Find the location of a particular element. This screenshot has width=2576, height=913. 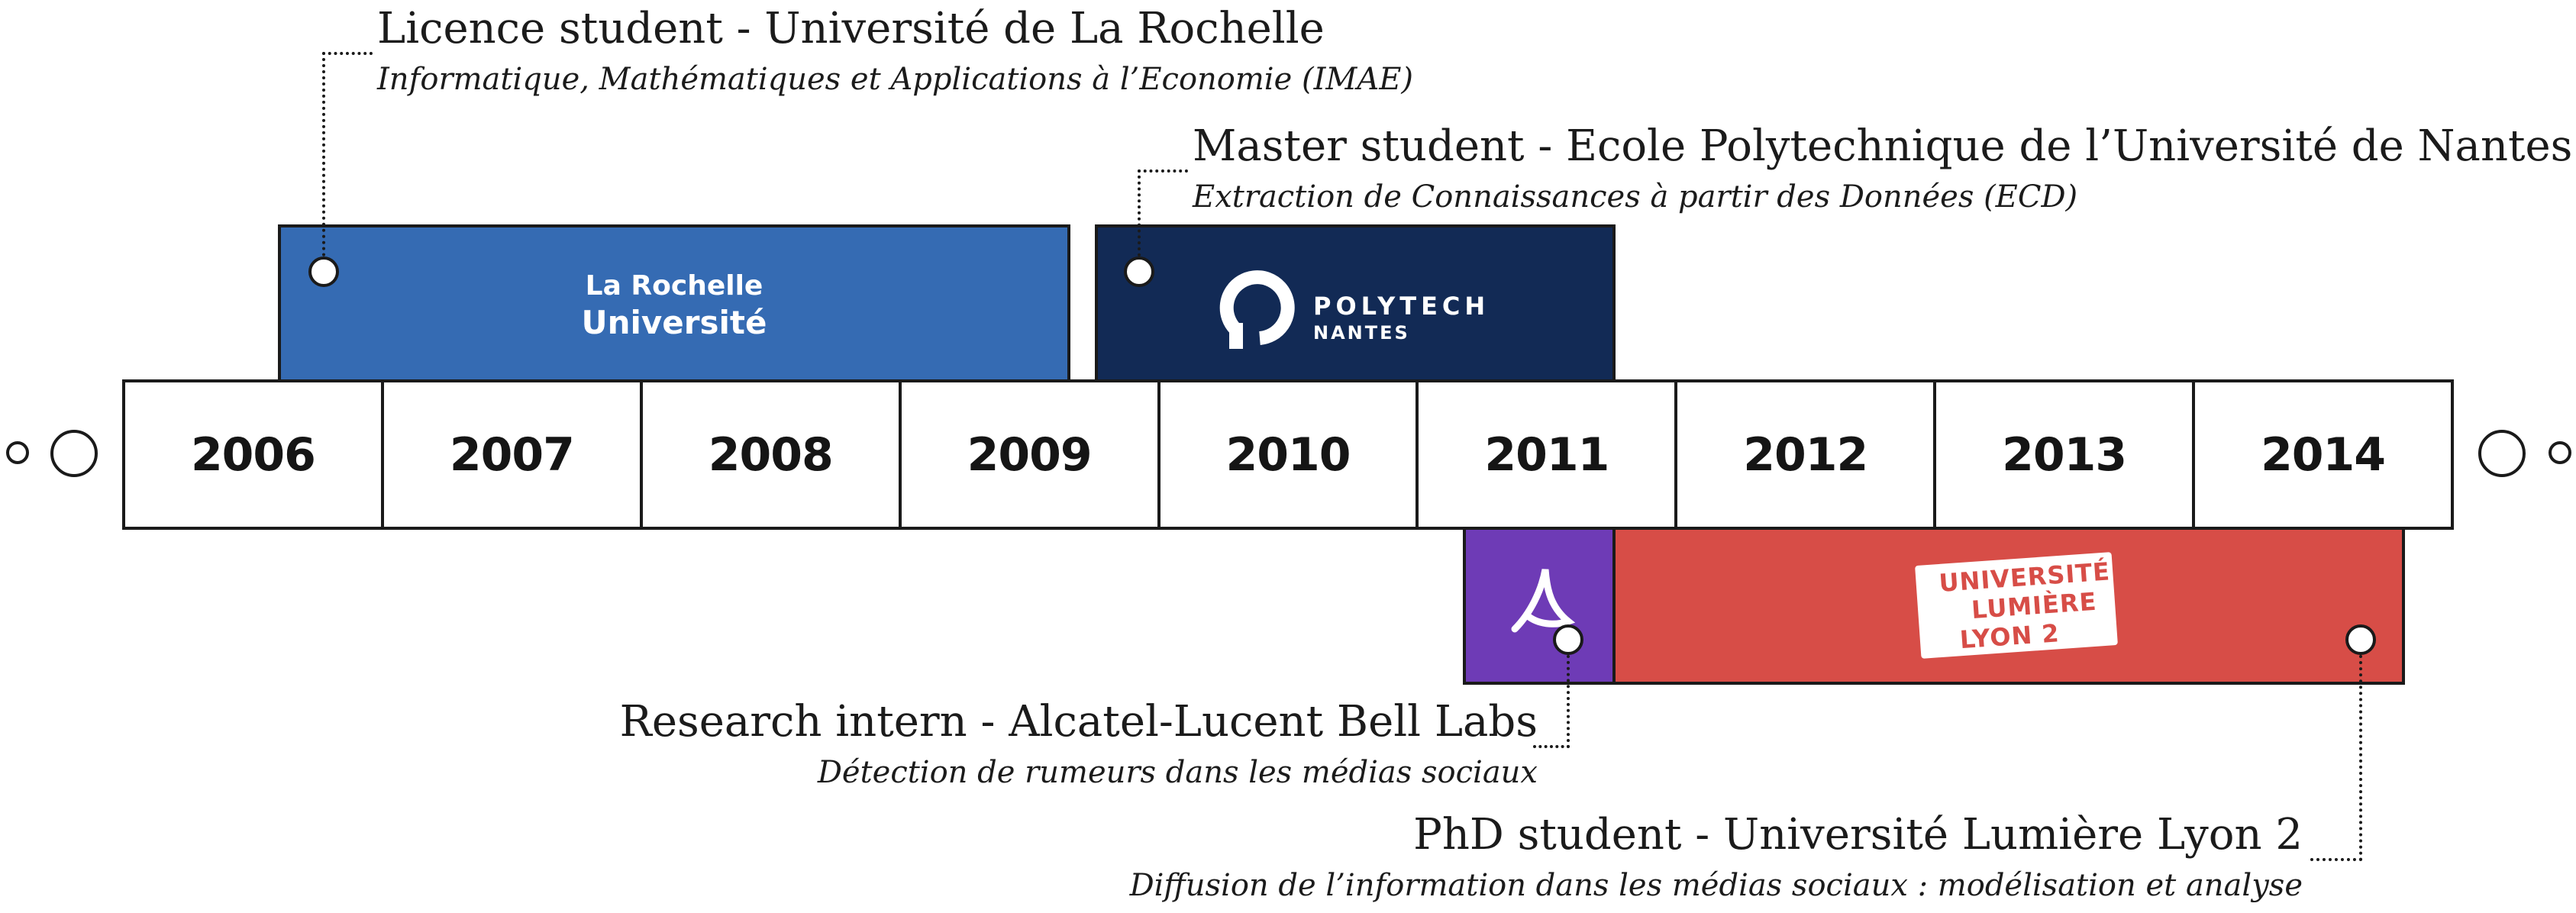

intern-leader-vertical is located at coordinates (1568, 701).